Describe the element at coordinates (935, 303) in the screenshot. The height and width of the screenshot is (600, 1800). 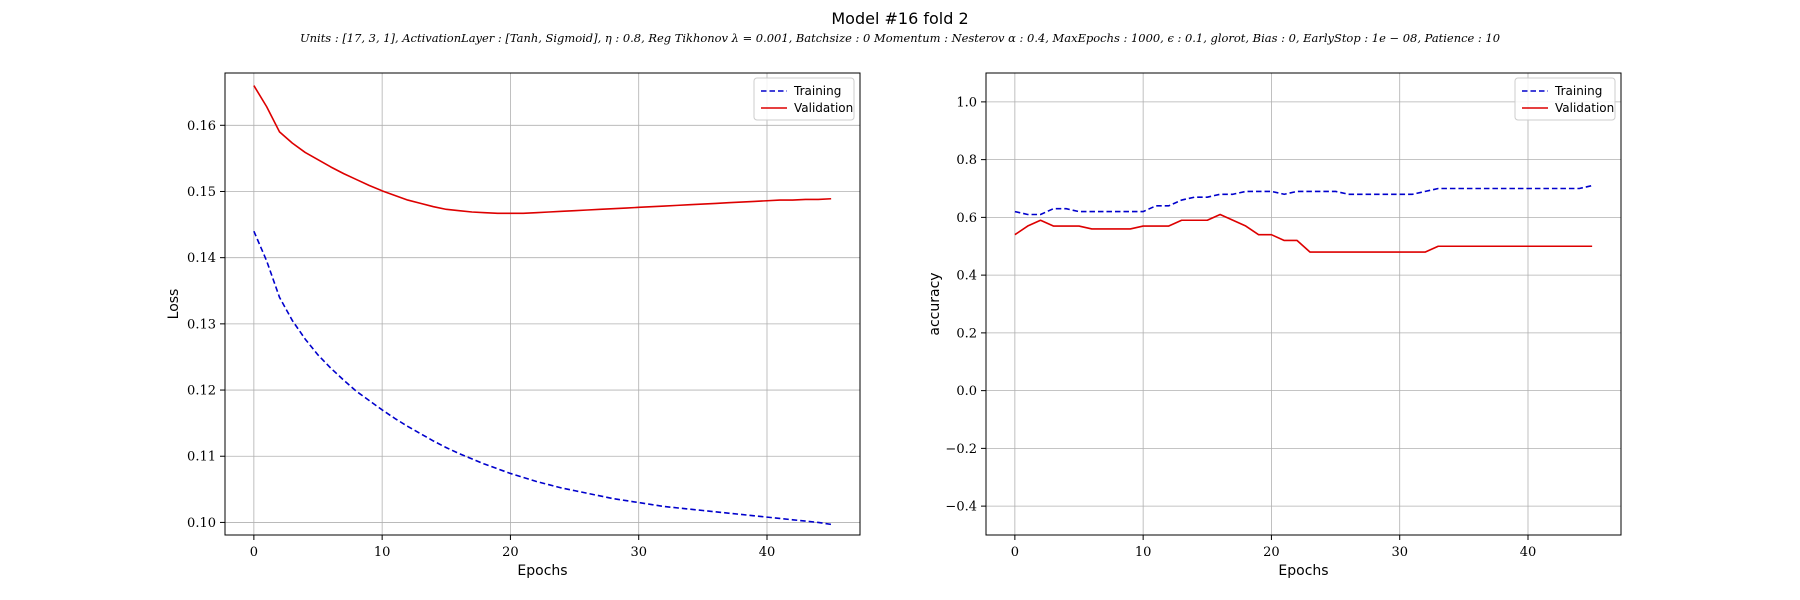
I see `y-axis-label: accuracy` at that location.